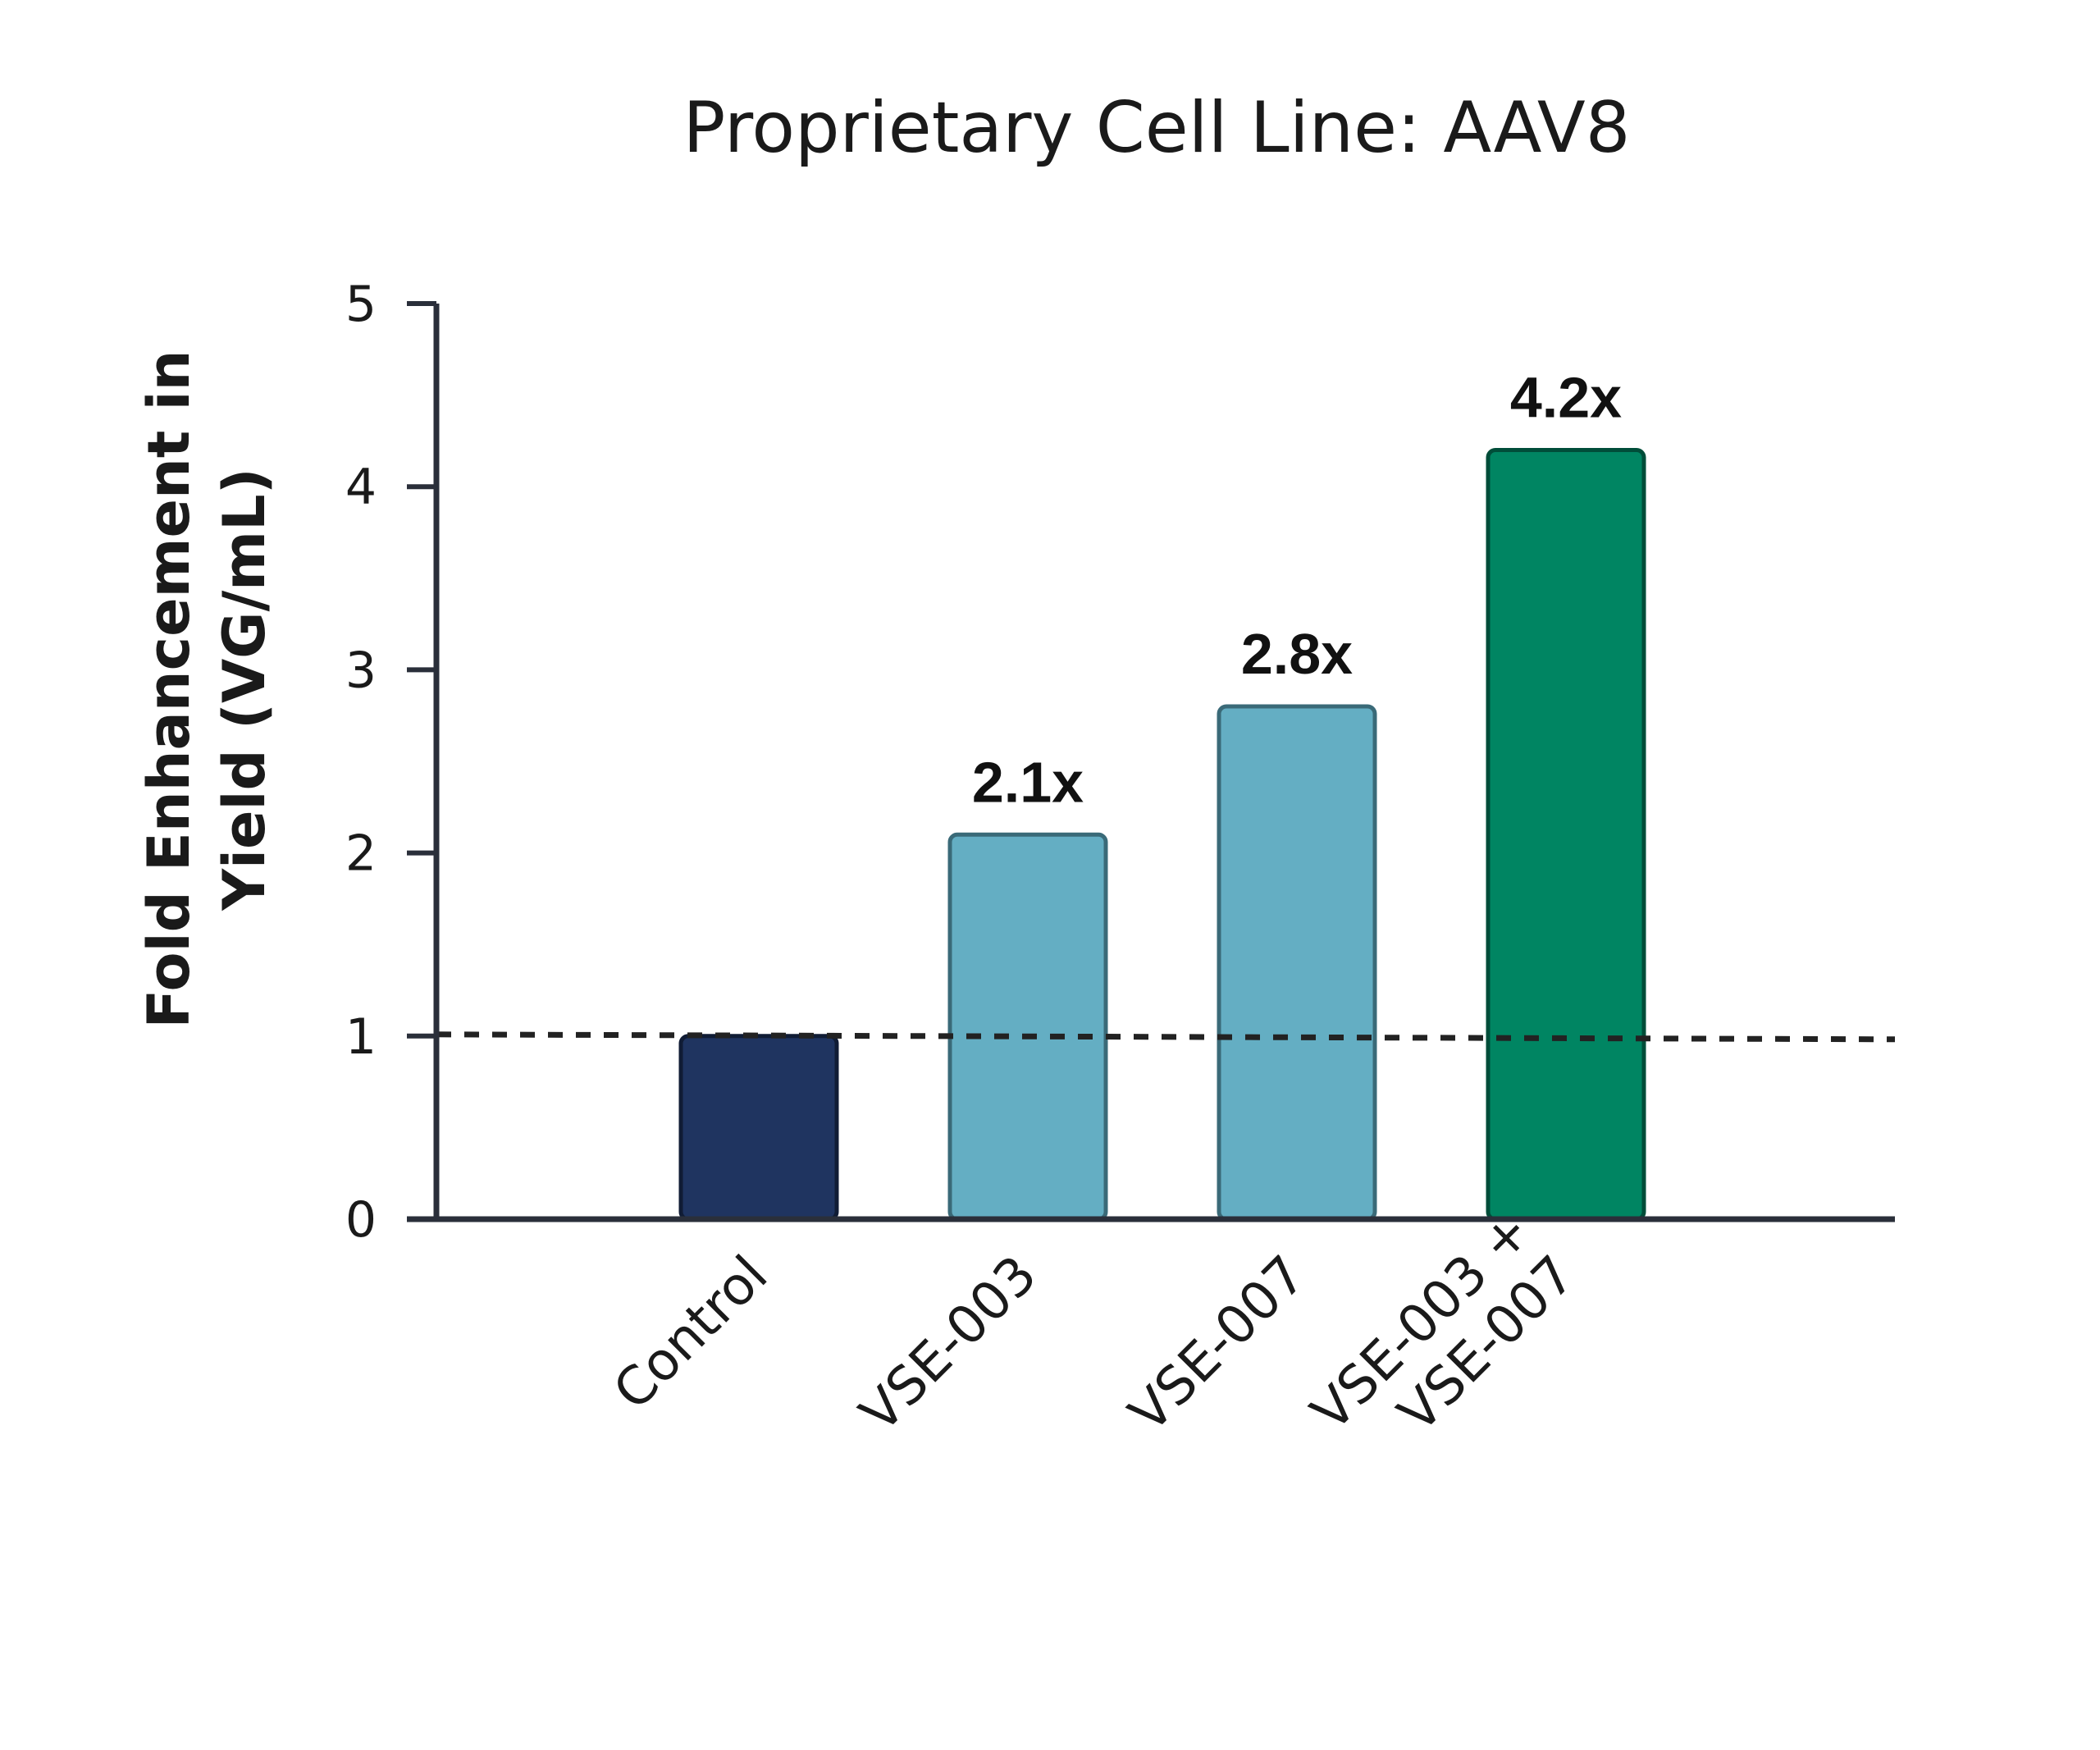 The width and height of the screenshot is (2100, 1750). I want to click on y-tick-label: 5, so click(361, 304).